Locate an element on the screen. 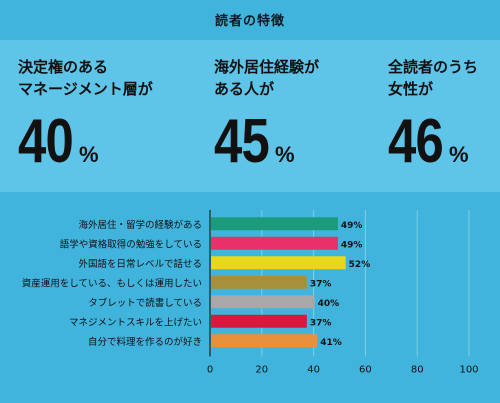 Image resolution: width=500 pixels, height=403 pixels. stat-number: 46 is located at coordinates (416, 141).